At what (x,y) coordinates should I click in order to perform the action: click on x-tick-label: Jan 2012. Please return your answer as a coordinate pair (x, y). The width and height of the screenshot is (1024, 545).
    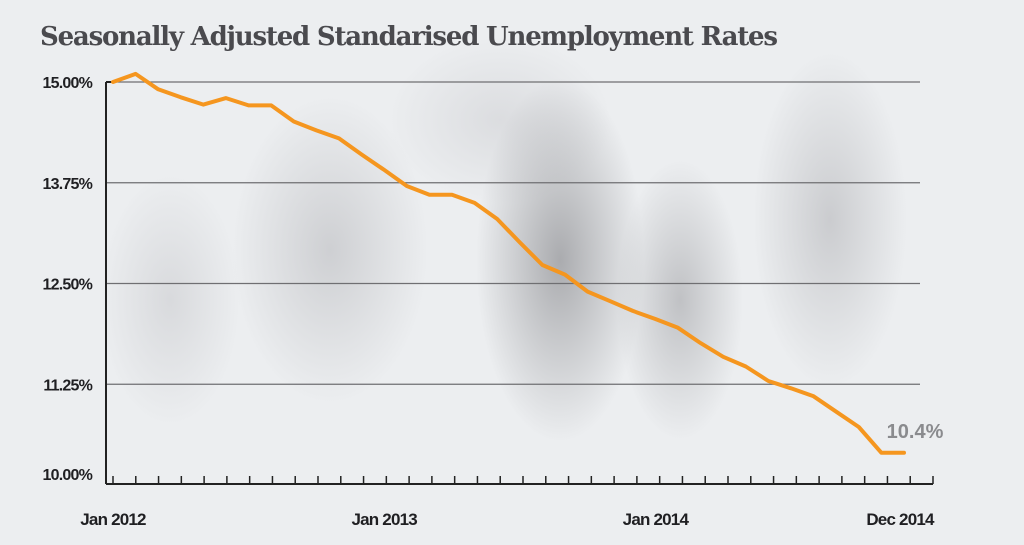
    Looking at the image, I should click on (113, 519).